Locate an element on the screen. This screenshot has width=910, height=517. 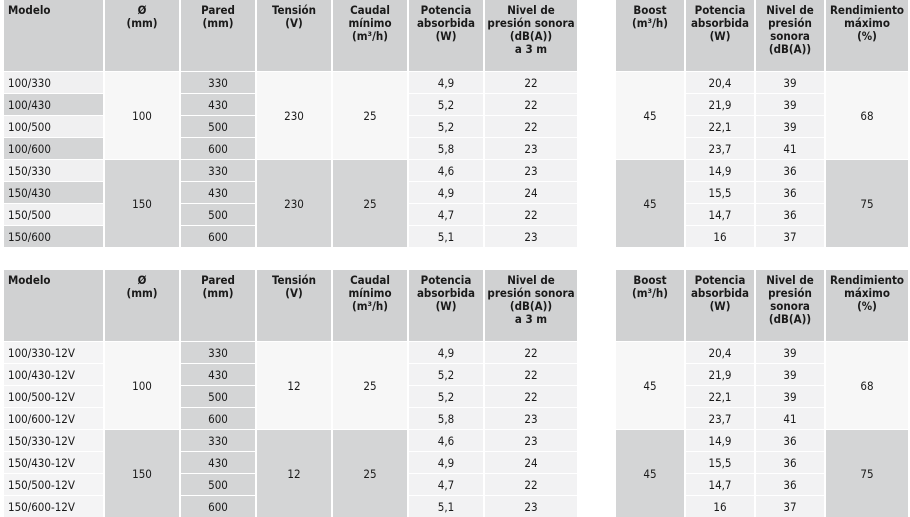
table-row: 150/600 600 5,1 23 is located at coordinates (290, 236).